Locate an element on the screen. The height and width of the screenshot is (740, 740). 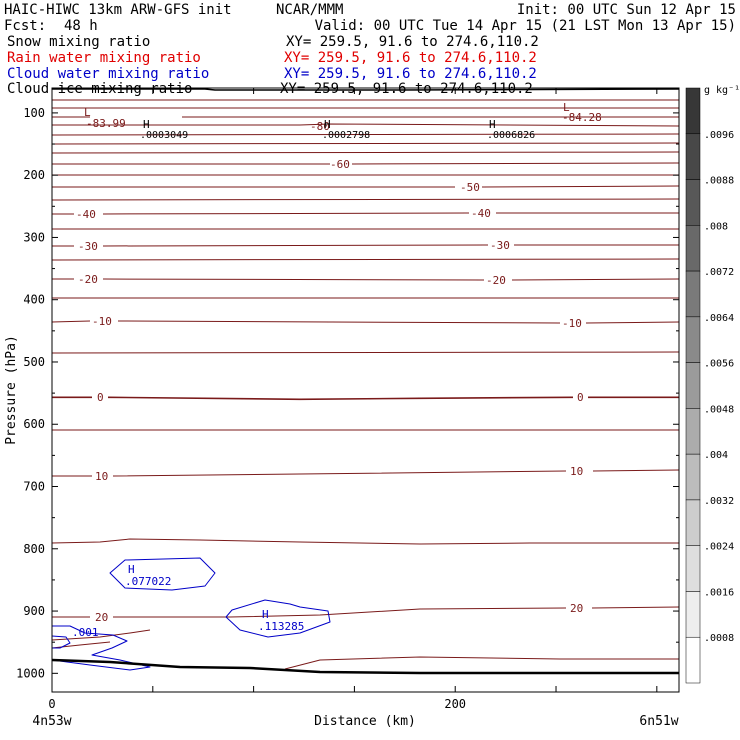
y-tick-label: 1000 is located at coordinates (30, 673).